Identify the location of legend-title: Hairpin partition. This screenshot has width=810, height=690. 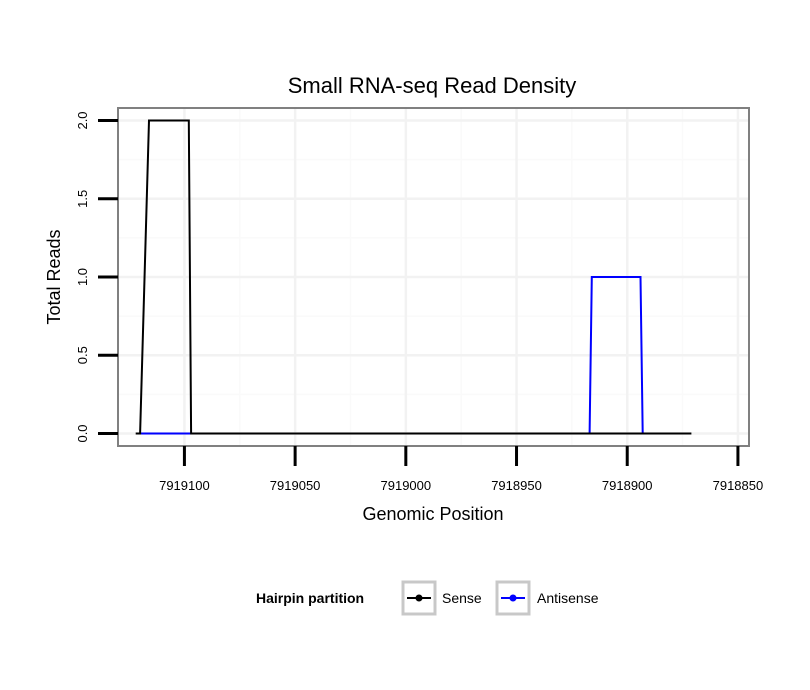
(310, 598).